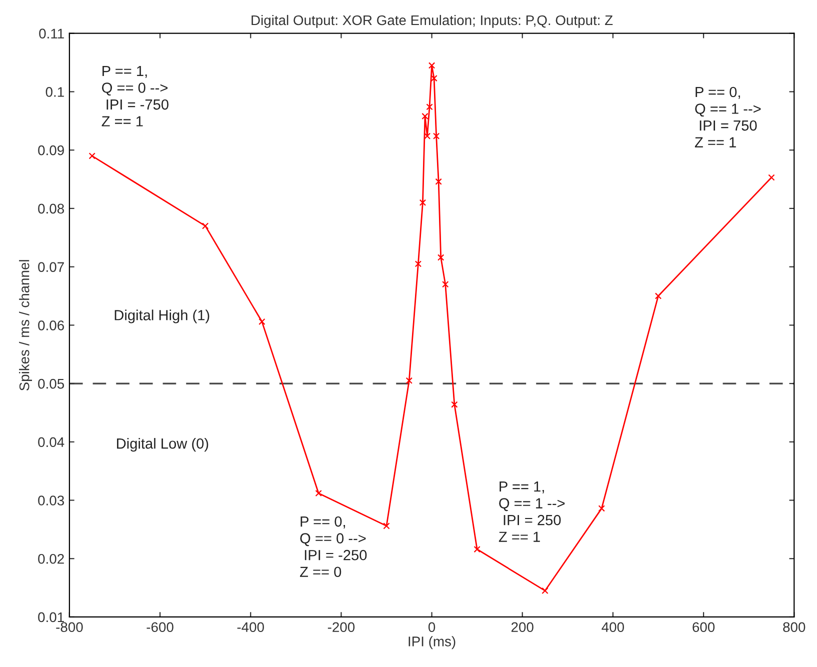  What do you see at coordinates (250, 627) in the screenshot?
I see `x-tick-label: -400` at bounding box center [250, 627].